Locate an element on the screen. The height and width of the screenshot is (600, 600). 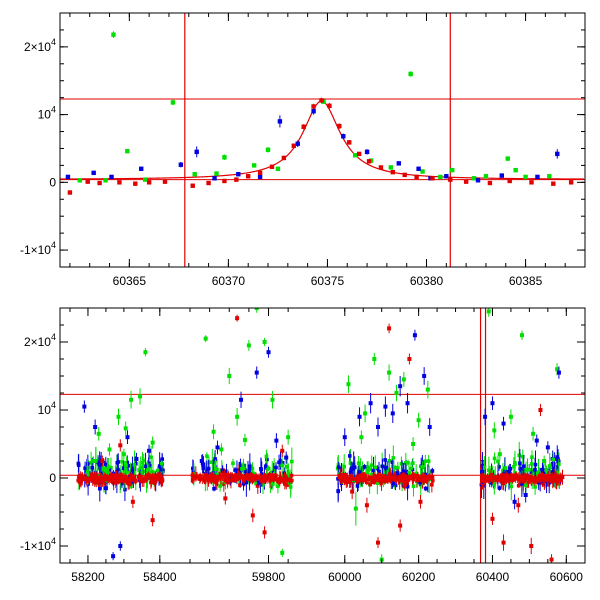
x-tick-label: 60200 is located at coordinates (419, 577).